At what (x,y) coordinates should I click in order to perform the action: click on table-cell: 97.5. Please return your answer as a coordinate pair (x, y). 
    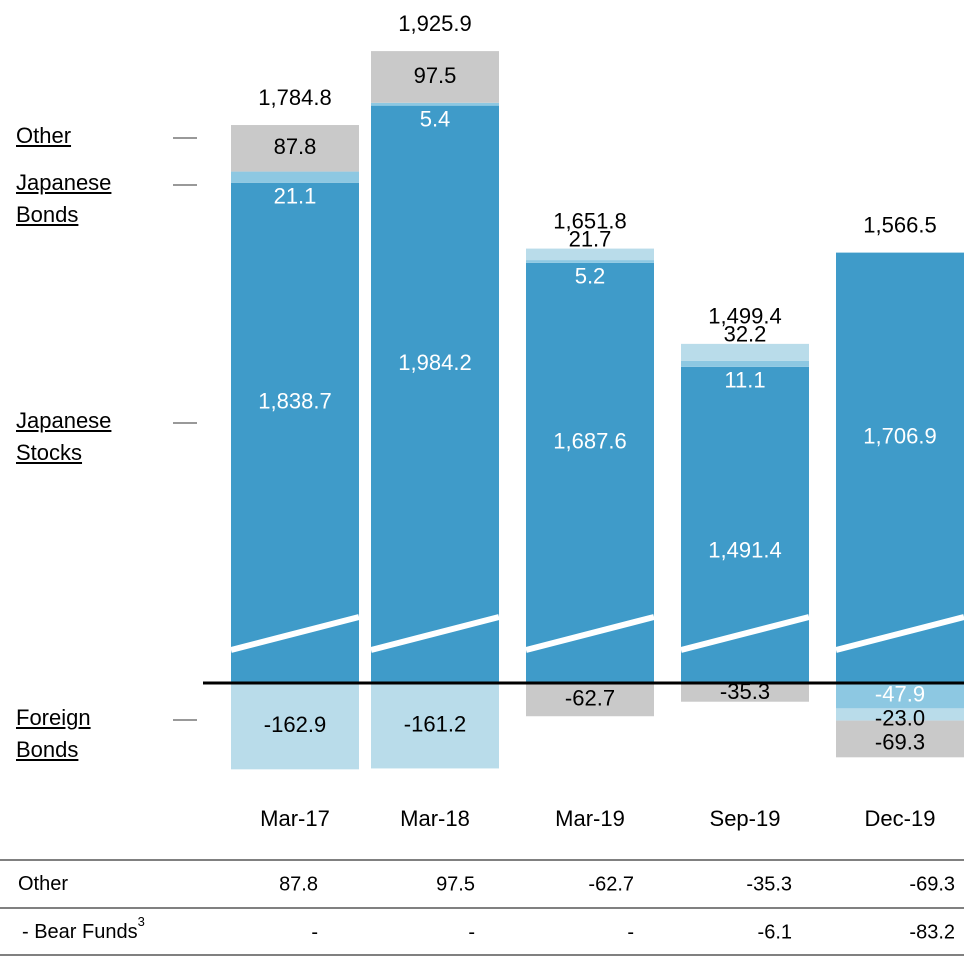
    Looking at the image, I should click on (455, 884).